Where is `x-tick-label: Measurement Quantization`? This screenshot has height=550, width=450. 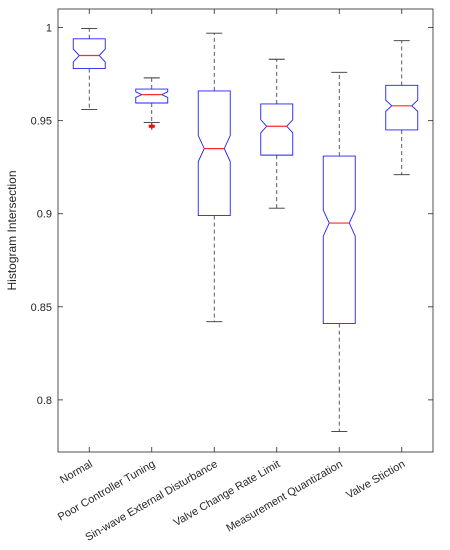 x-tick-label: Measurement Quantization is located at coordinates (284, 496).